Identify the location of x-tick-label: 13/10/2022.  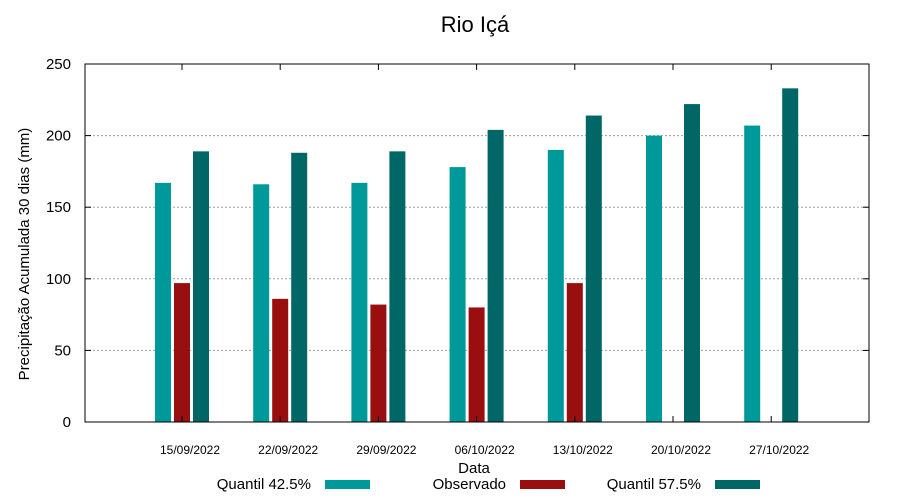
(583, 450).